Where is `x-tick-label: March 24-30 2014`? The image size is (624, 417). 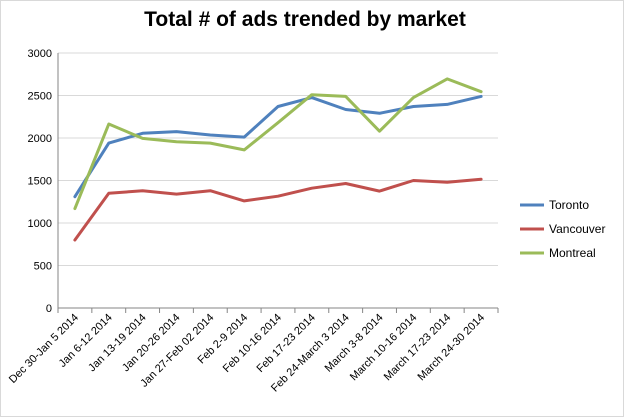
x-tick-label: March 24-30 2014 is located at coordinates (452, 348).